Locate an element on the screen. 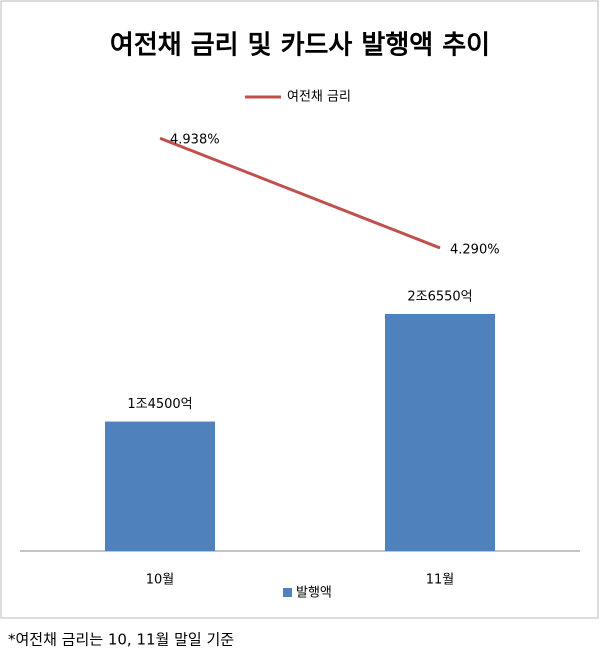  data-label: 4.938% is located at coordinates (195, 140).